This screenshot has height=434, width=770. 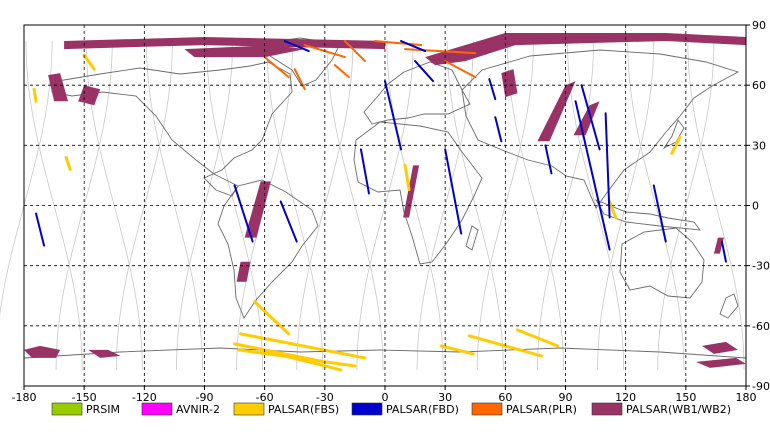 I want to click on x-tick-labels: -180 -150 -120 -90 -60 -30 0 30 60 90 120 150 180, so click(x=384, y=395).